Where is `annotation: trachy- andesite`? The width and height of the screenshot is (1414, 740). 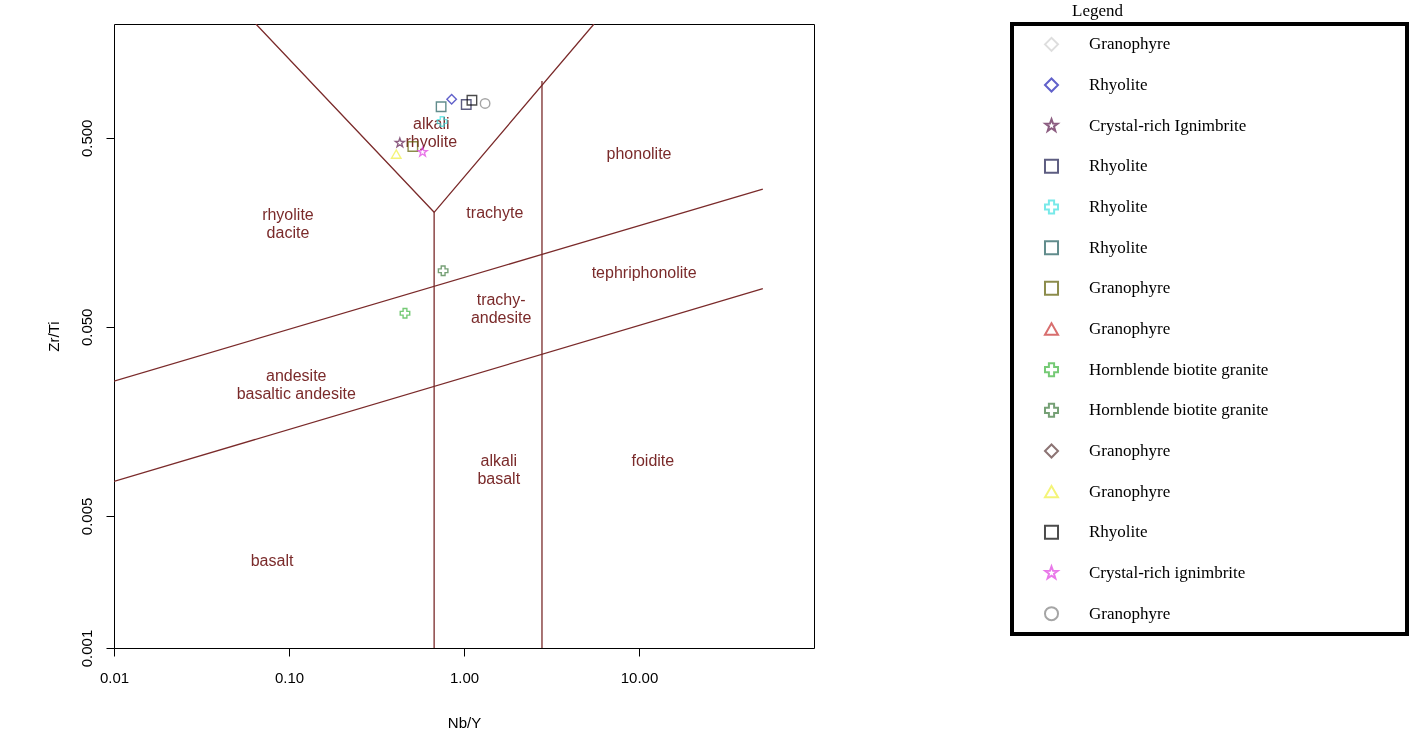
annotation: trachy- andesite is located at coordinates (501, 309).